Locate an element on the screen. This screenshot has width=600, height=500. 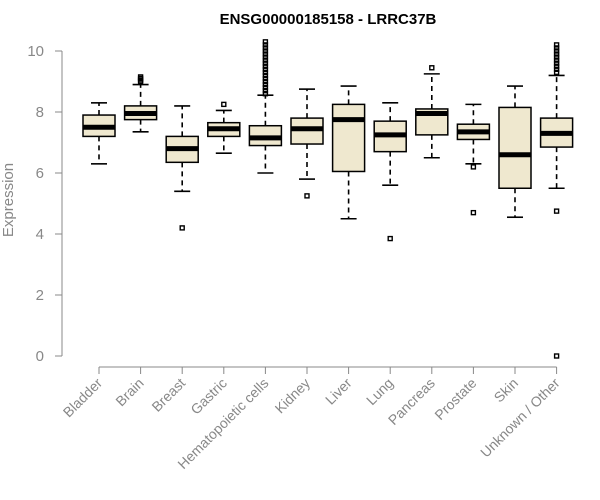
y-tick-label: 10 is located at coordinates (35, 51).